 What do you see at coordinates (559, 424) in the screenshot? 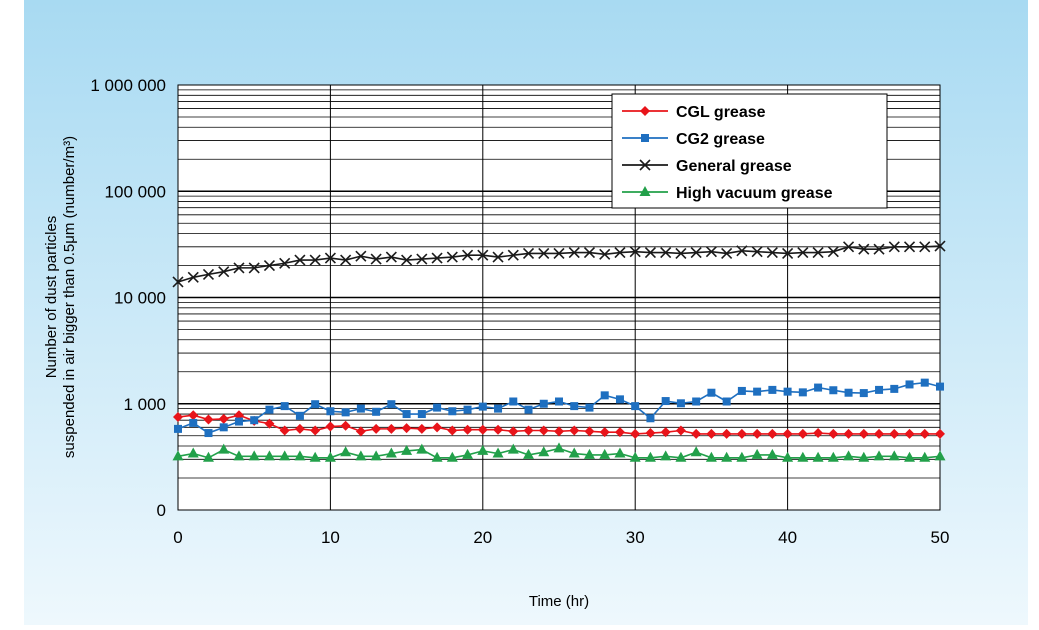
I see `series-cgl-grease` at bounding box center [559, 424].